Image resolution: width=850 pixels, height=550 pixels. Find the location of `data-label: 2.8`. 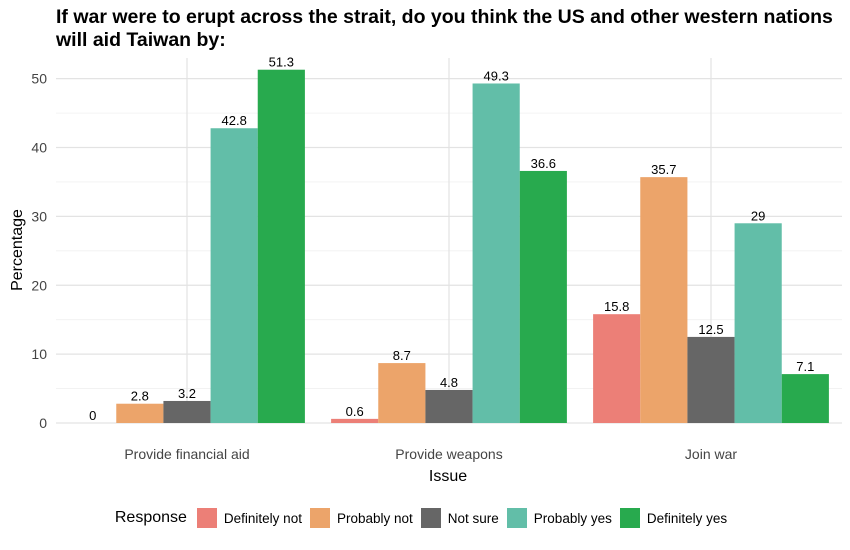

data-label: 2.8 is located at coordinates (140, 396).